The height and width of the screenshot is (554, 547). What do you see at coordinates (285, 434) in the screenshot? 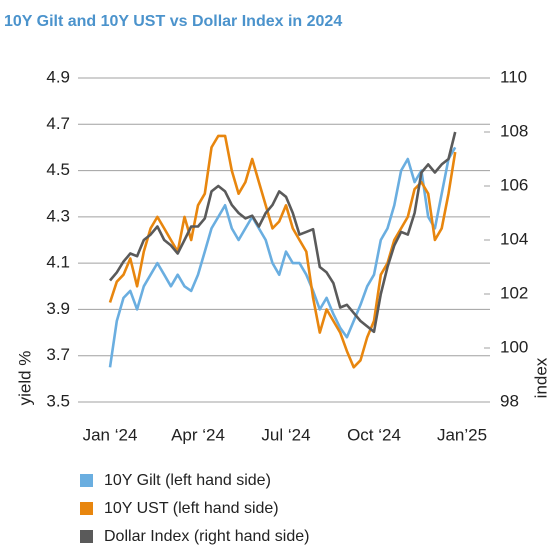
I see `x-tick-label: Jul ‘24` at bounding box center [285, 434].